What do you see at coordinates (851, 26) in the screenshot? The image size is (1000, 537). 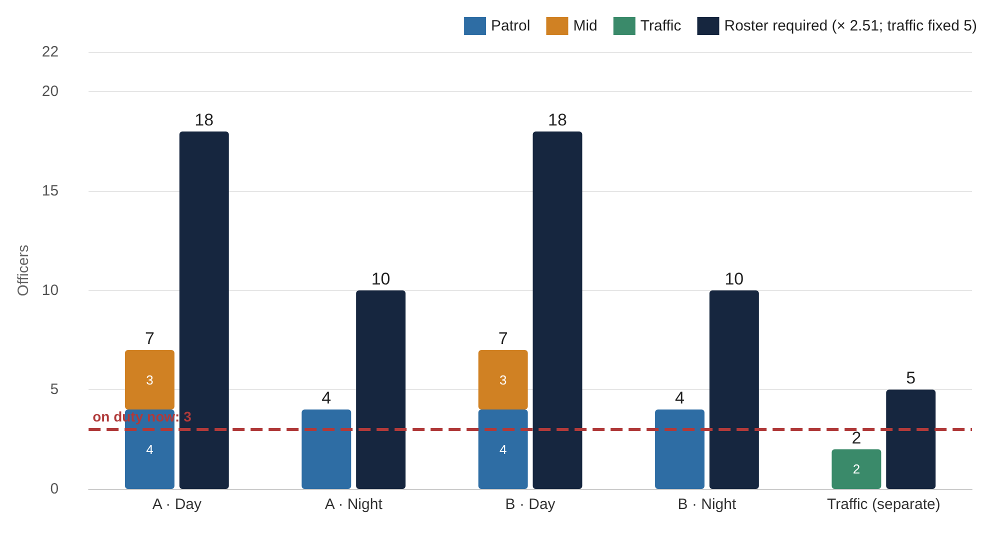 I see `legend-label: Roster required (× 2.51; traffic fixed 5)` at bounding box center [851, 26].